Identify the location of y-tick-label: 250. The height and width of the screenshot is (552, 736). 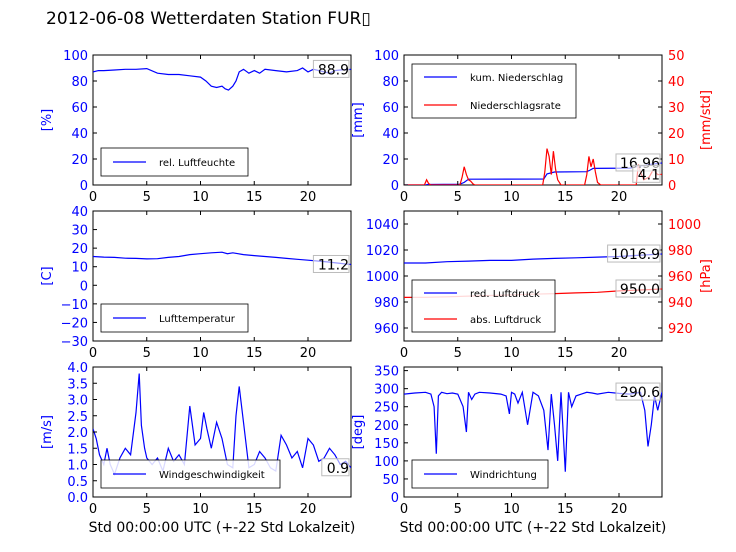
(386, 408).